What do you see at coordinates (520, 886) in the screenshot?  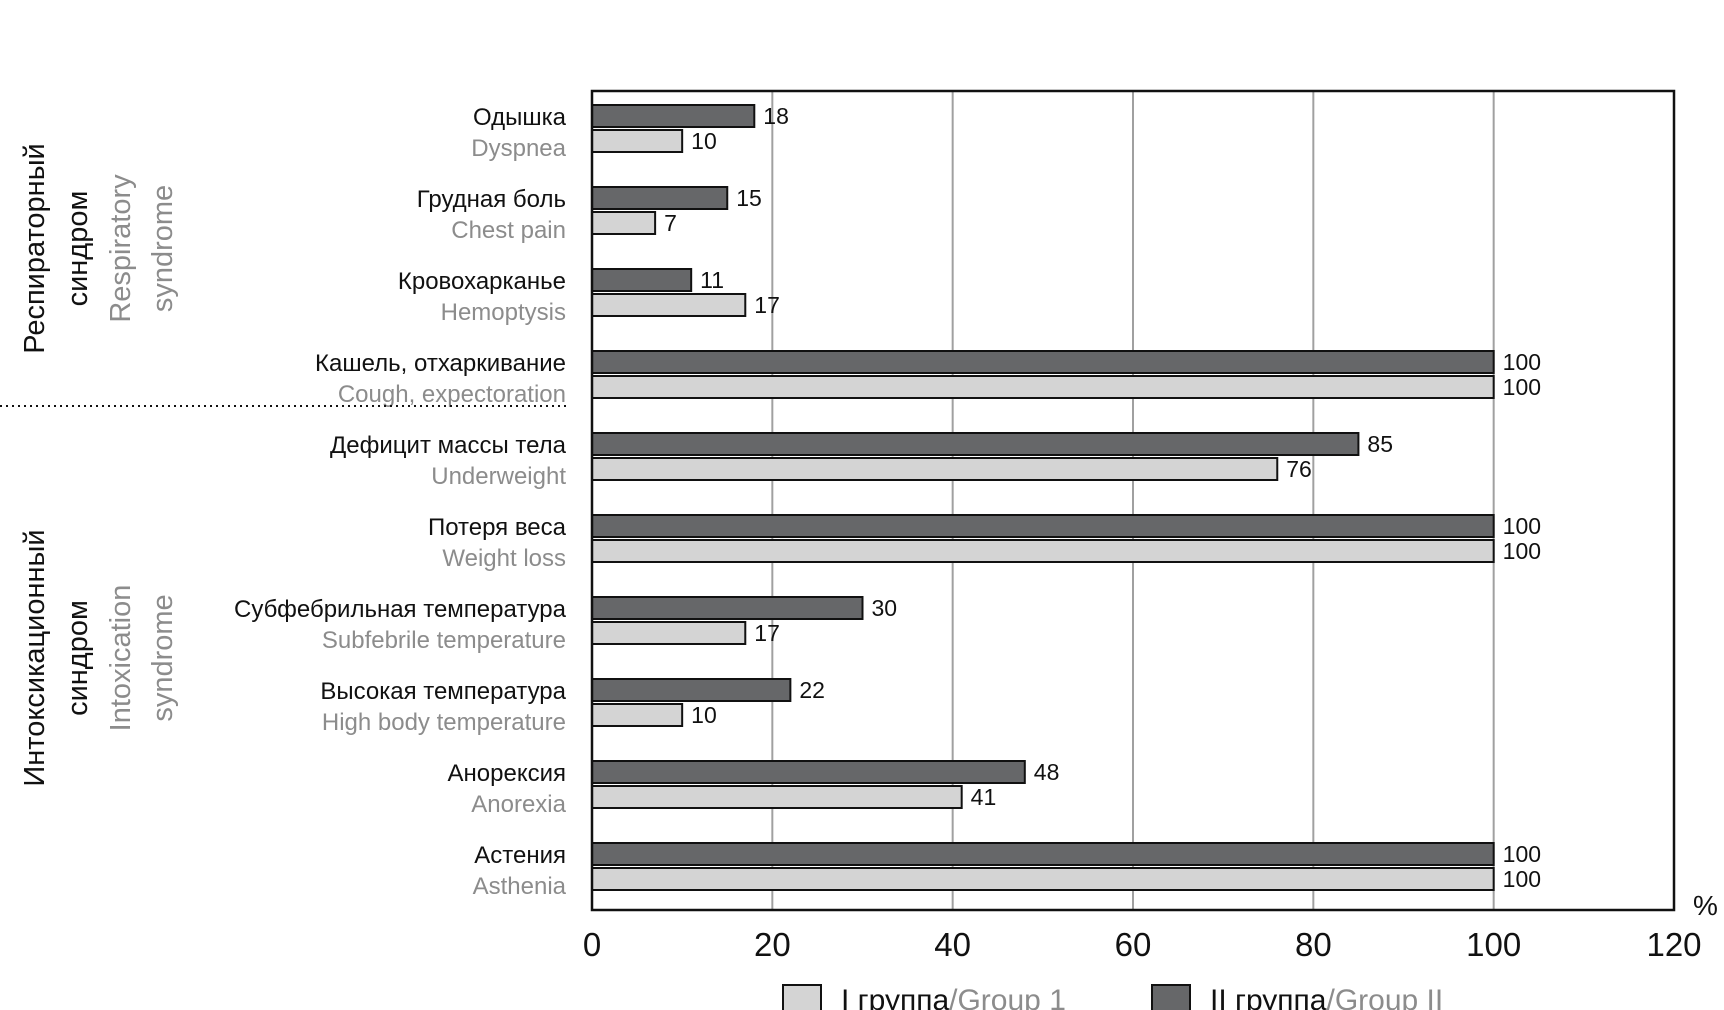 I see `category-label-en: Asthenia` at bounding box center [520, 886].